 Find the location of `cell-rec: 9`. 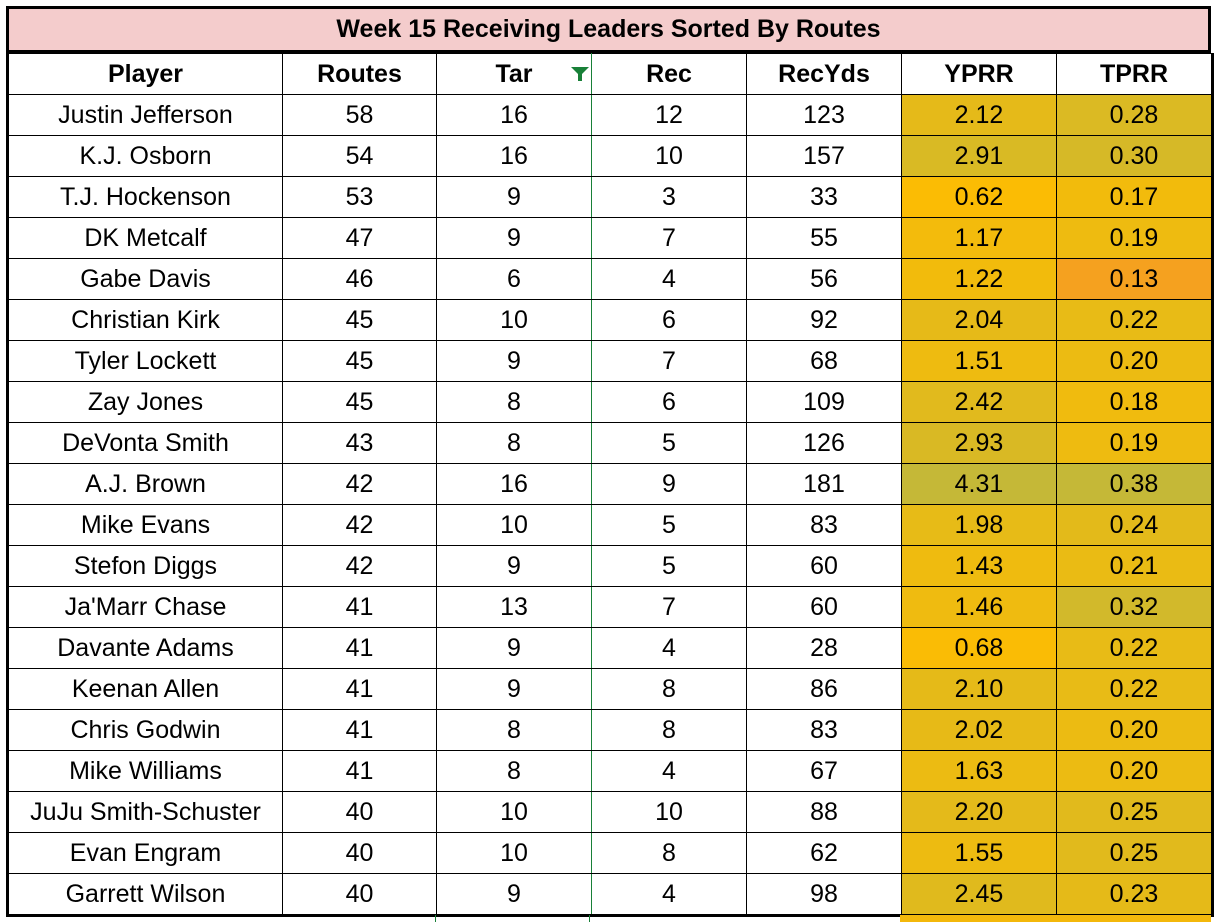

cell-rec: 9 is located at coordinates (669, 484).